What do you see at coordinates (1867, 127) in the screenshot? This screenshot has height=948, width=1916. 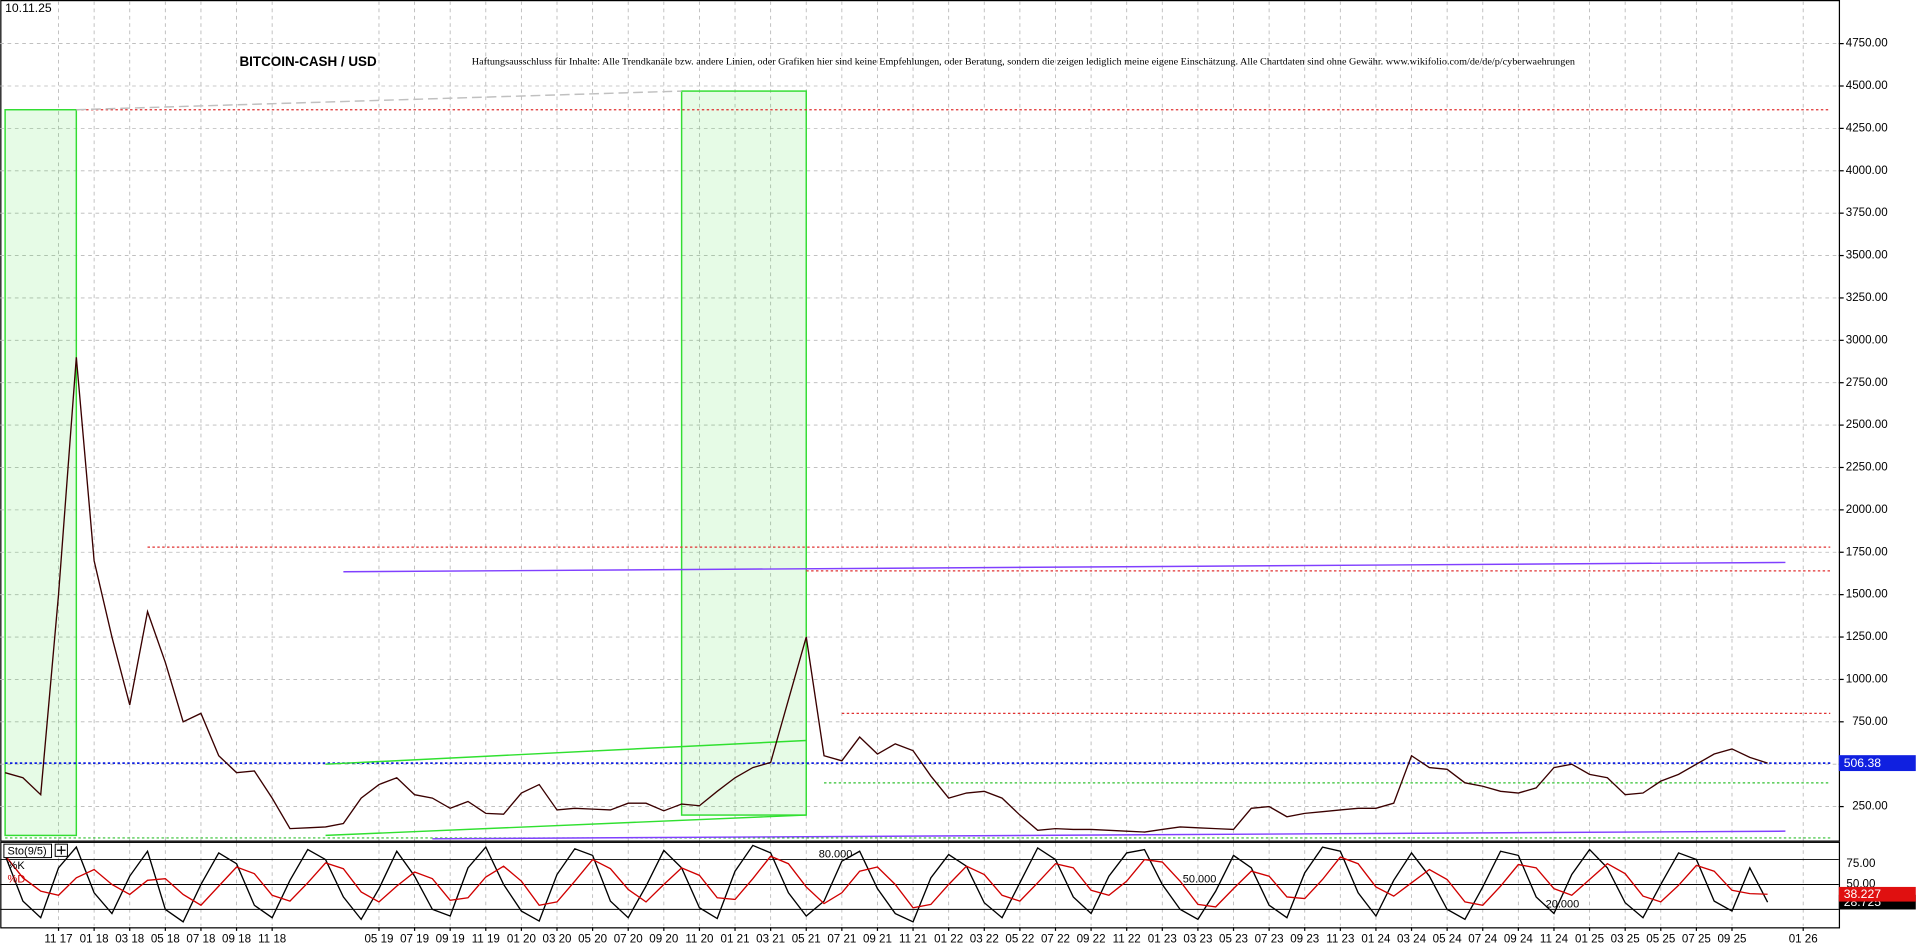 I see `y-tick-label: 4250.00` at bounding box center [1867, 127].